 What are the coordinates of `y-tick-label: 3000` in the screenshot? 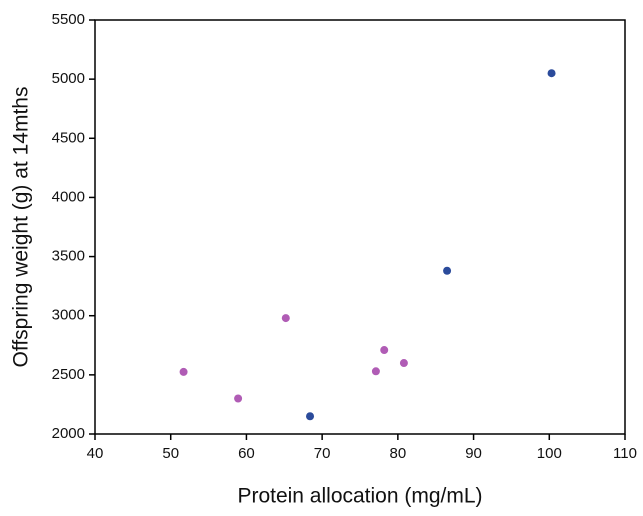 It's located at (68, 315).